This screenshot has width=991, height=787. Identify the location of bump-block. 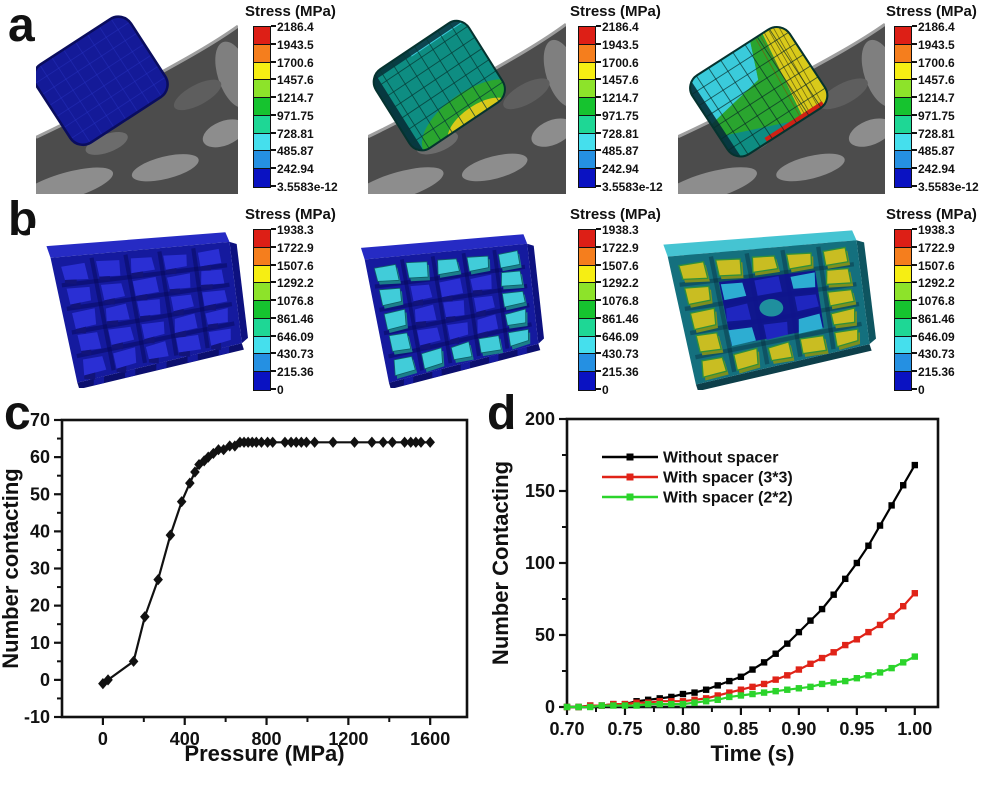
(105, 82).